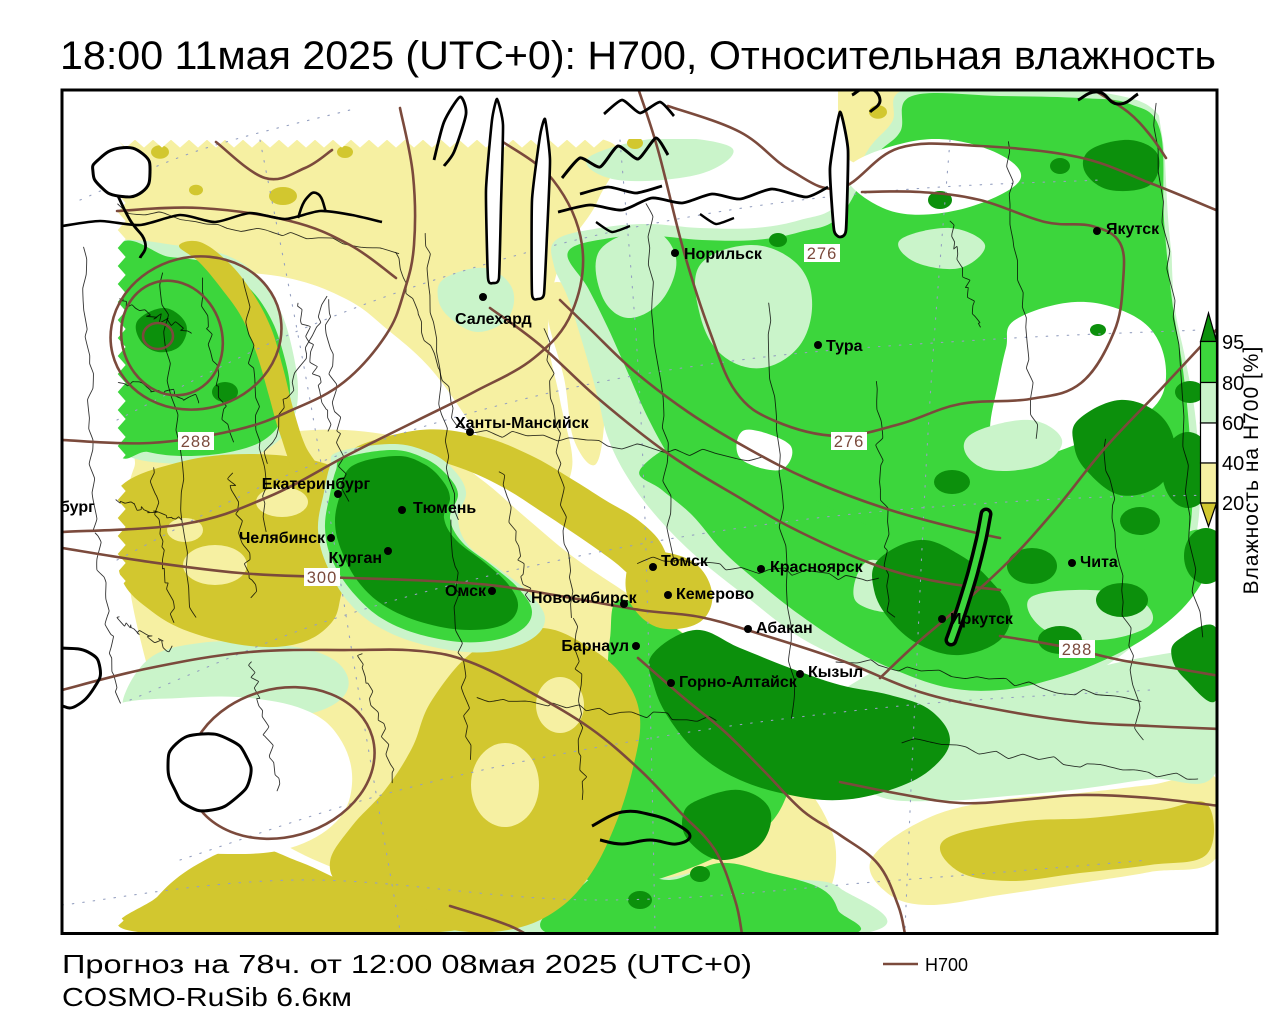 The image size is (1280, 1024). Describe the element at coordinates (1233, 343) in the screenshot. I see `svg-text: 95` at that location.